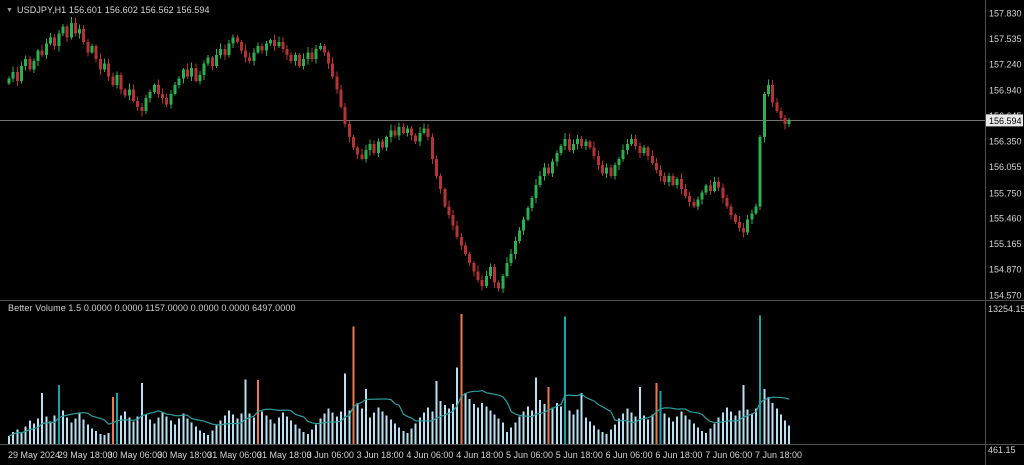  Describe the element at coordinates (479, 455) in the screenshot. I see `time-axis-label: 4 Jun 18:00` at that location.